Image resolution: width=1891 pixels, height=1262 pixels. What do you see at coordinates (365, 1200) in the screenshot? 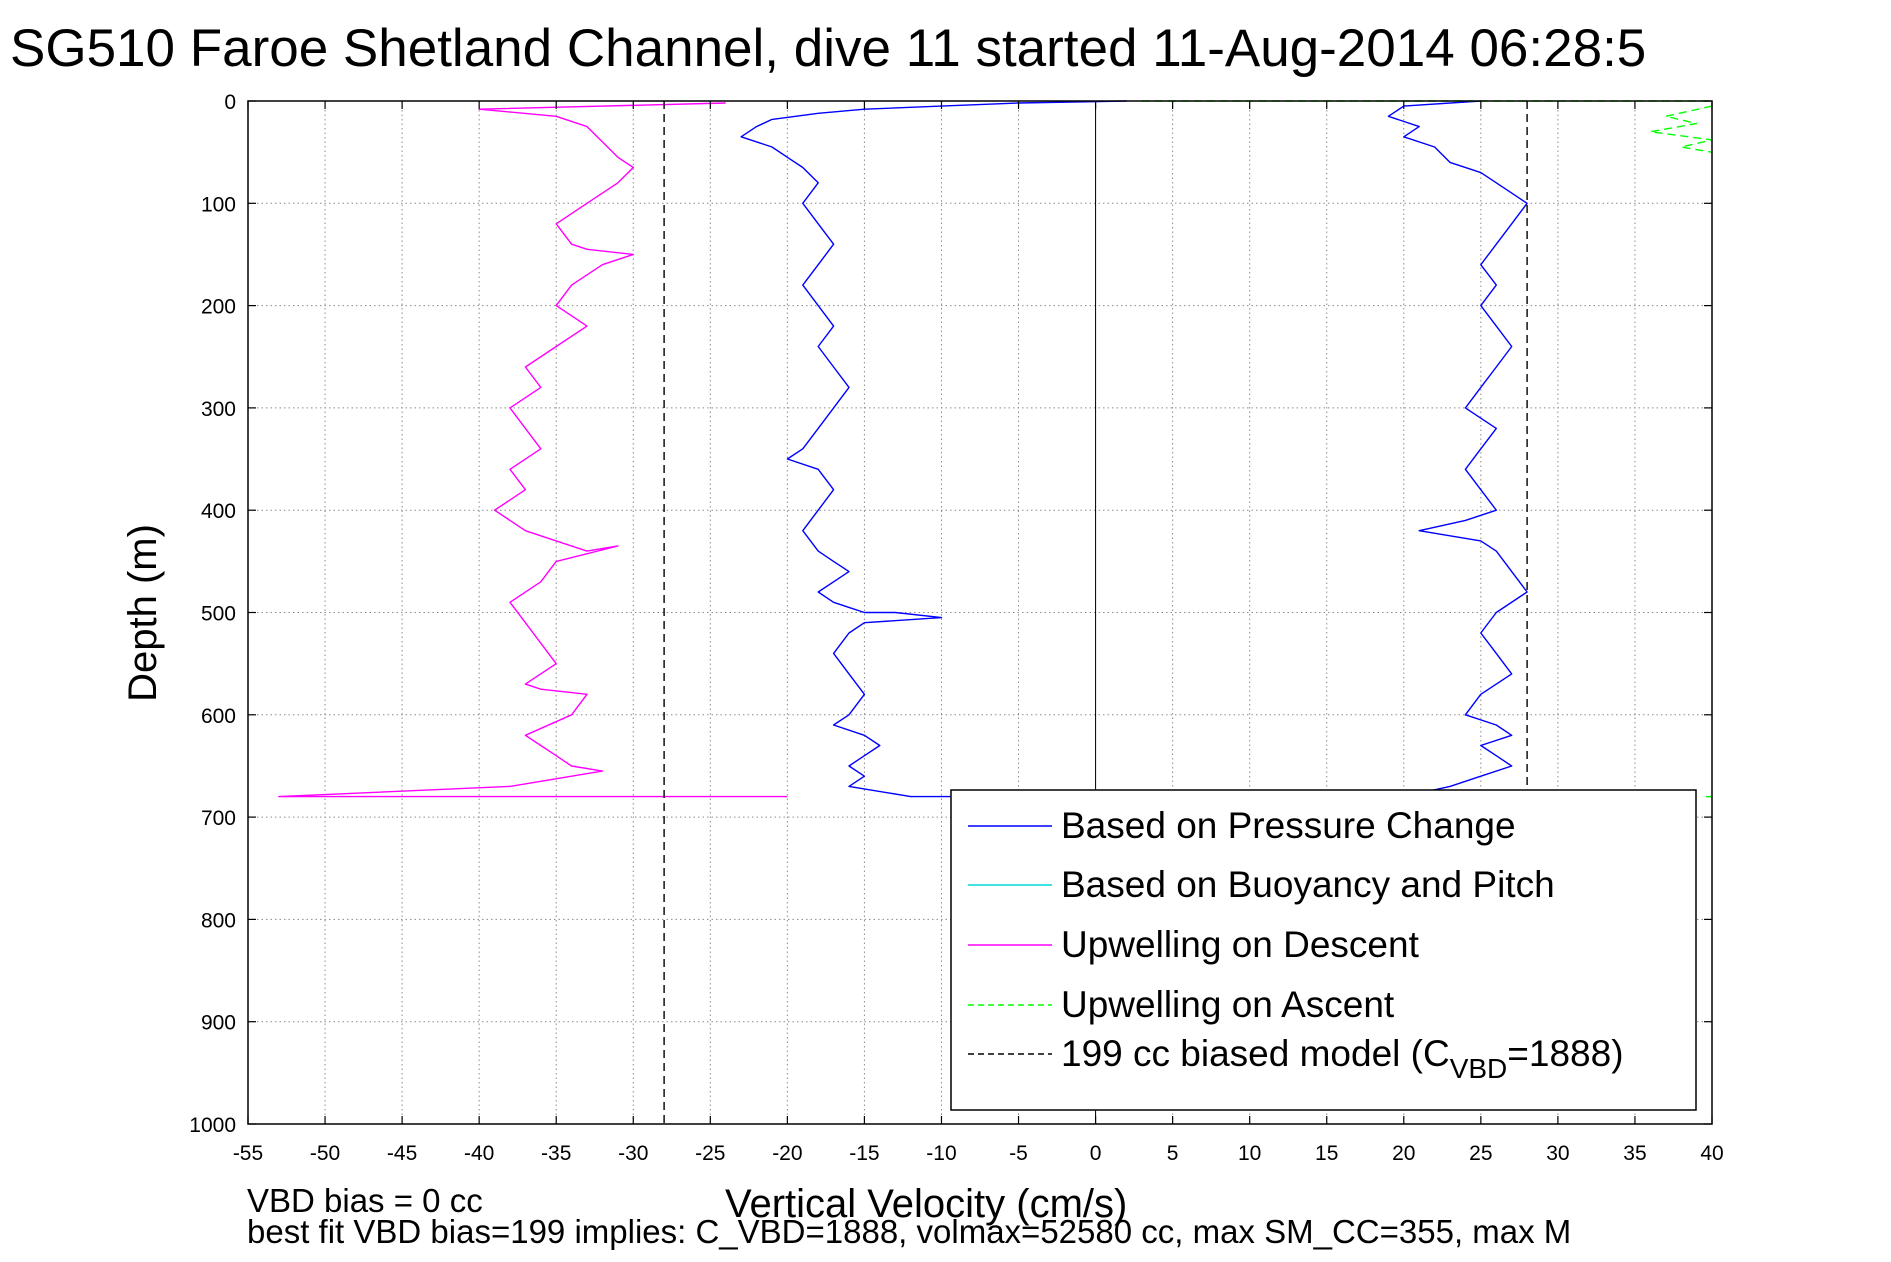
I see `annotation-vbd-bias: VBD bias = 0 cc` at bounding box center [365, 1200].